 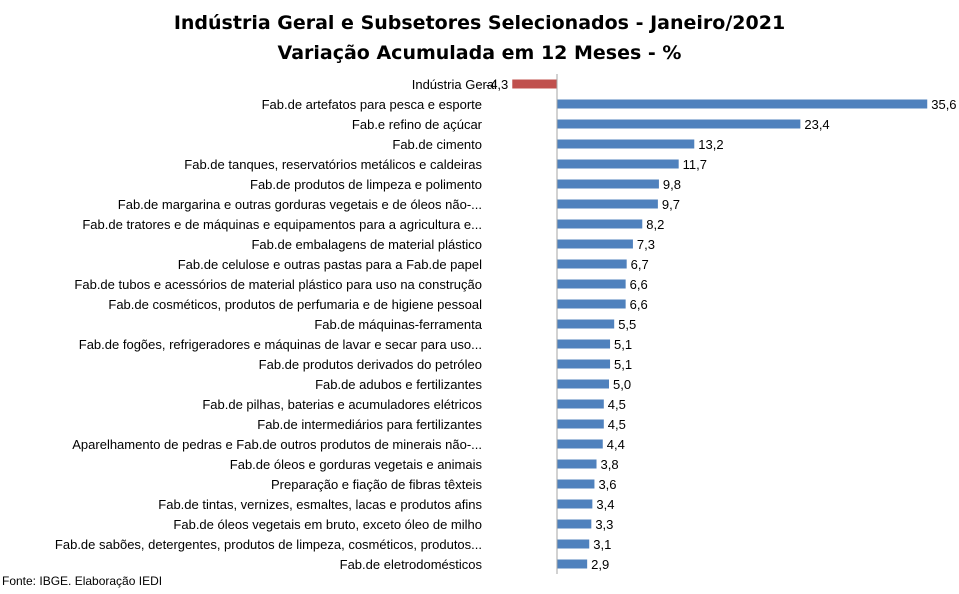 What do you see at coordinates (398, 384) in the screenshot?
I see `category-label: Fab.de adubos e fertilizantes` at bounding box center [398, 384].